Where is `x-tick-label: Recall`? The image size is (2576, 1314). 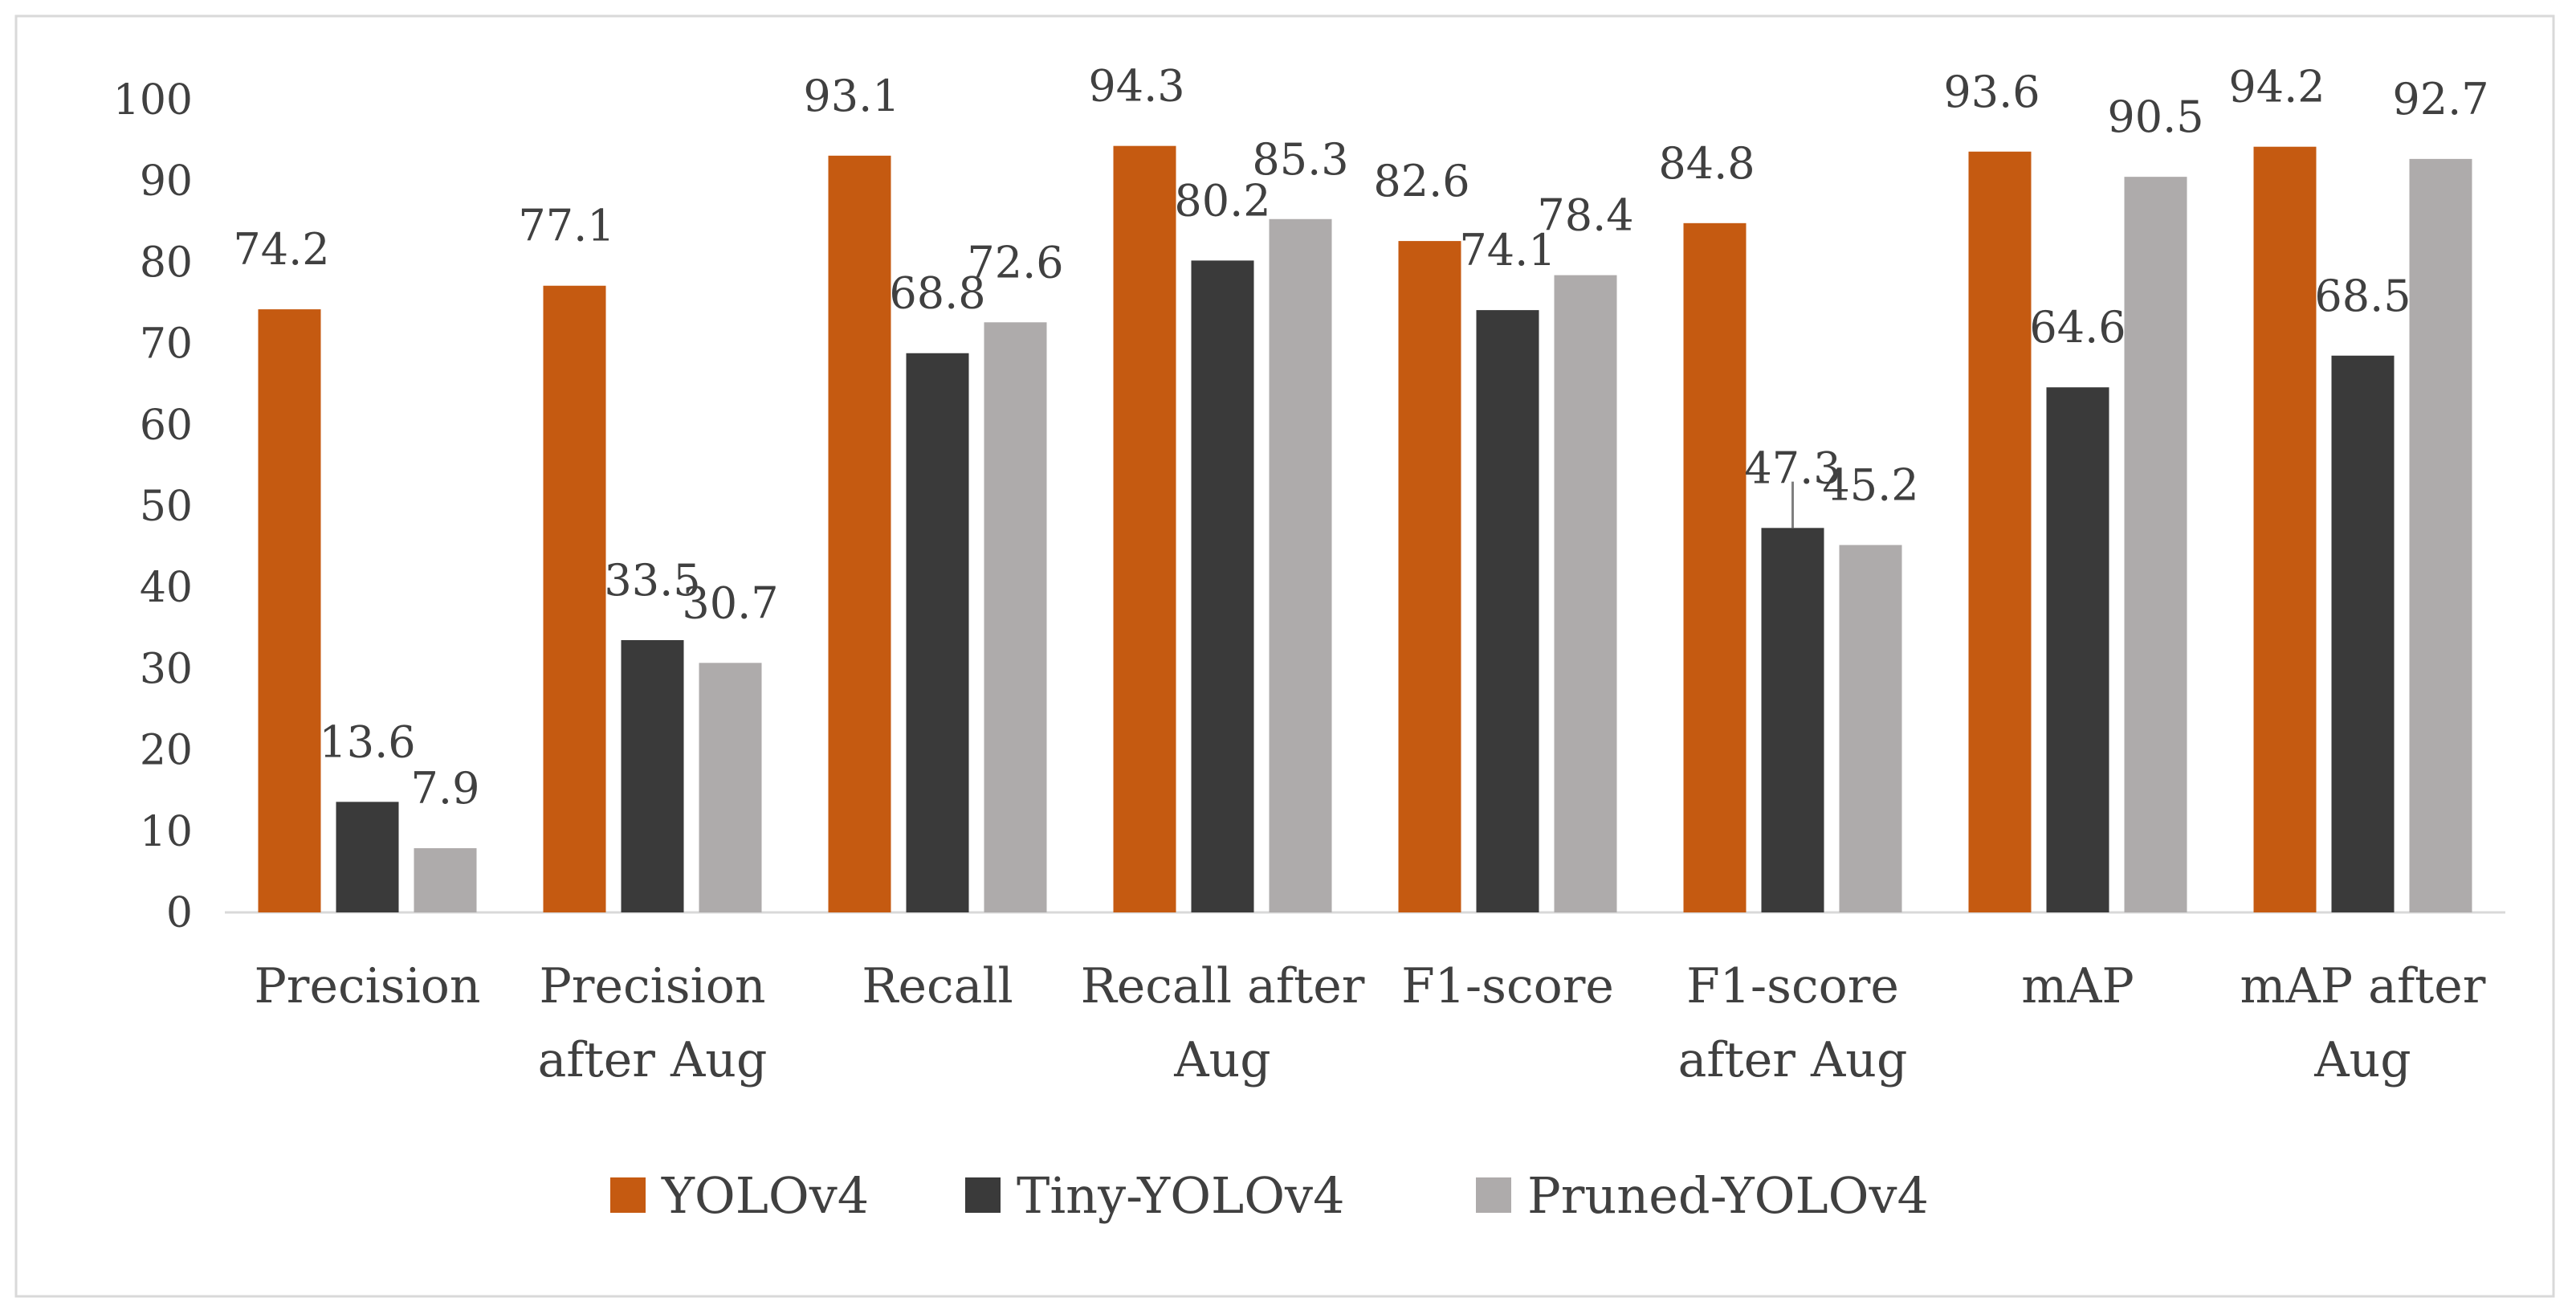 x-tick-label: Recall is located at coordinates (937, 986).